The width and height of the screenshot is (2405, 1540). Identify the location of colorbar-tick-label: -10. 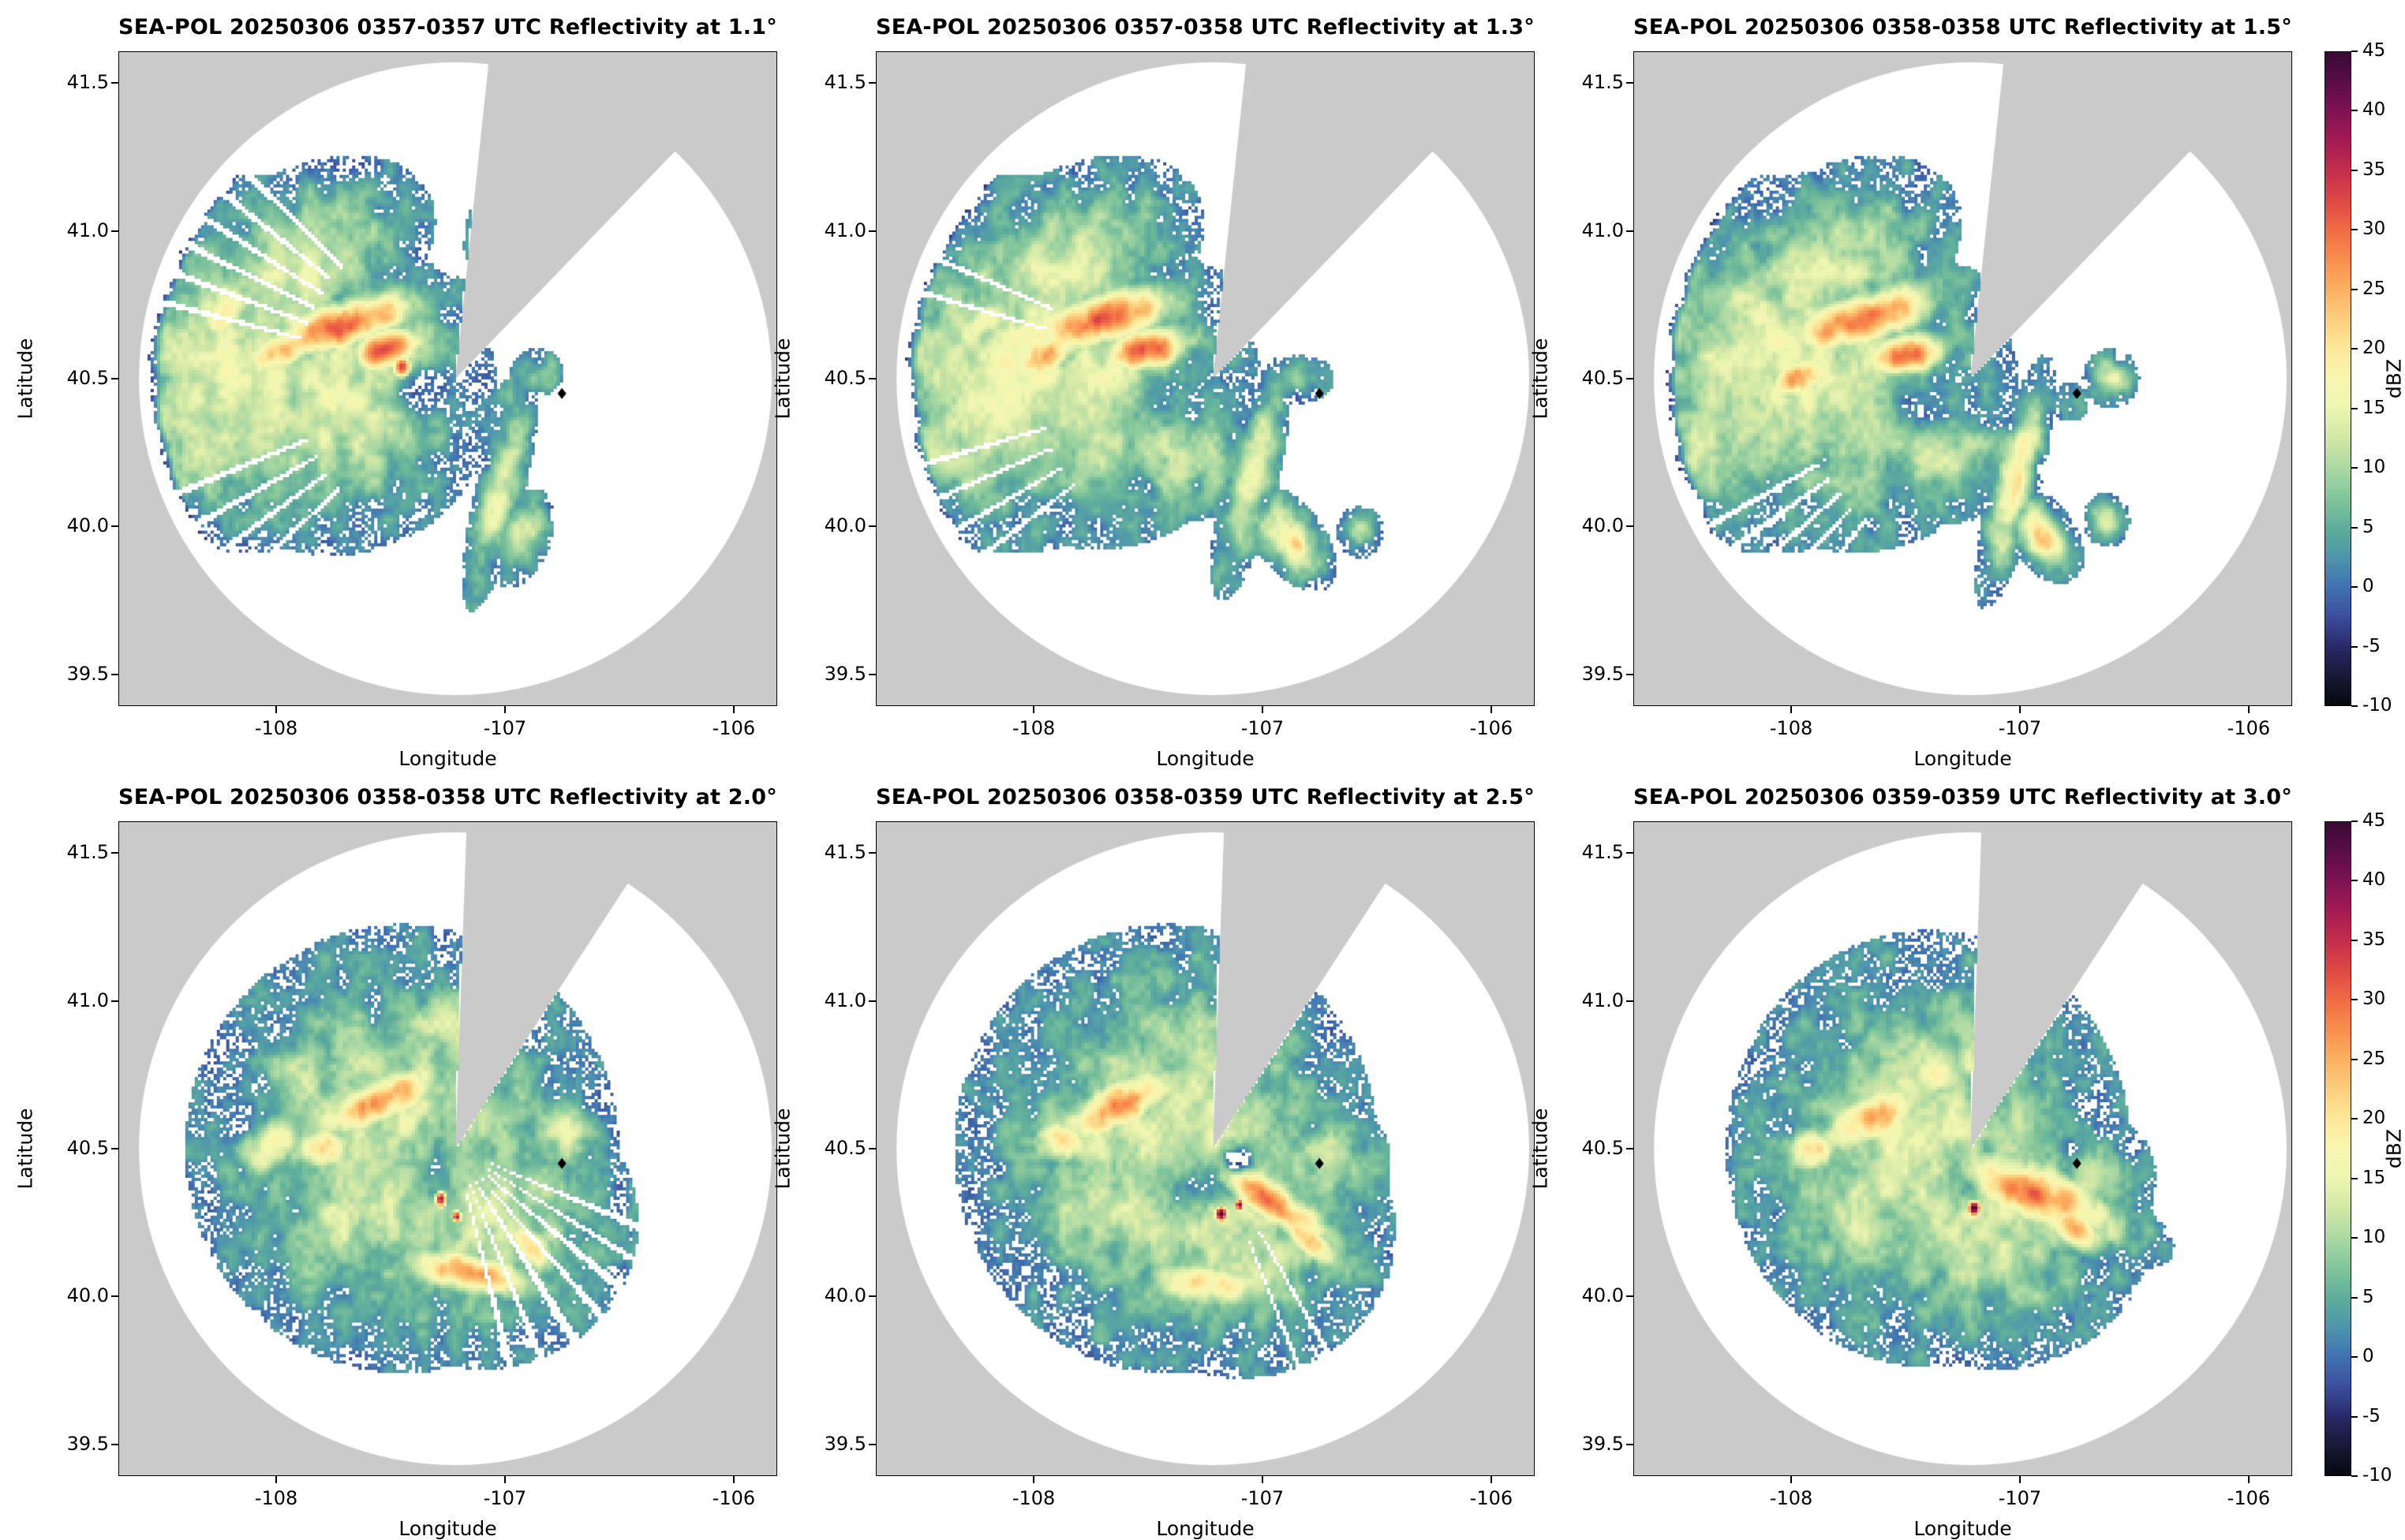
(2377, 1475).